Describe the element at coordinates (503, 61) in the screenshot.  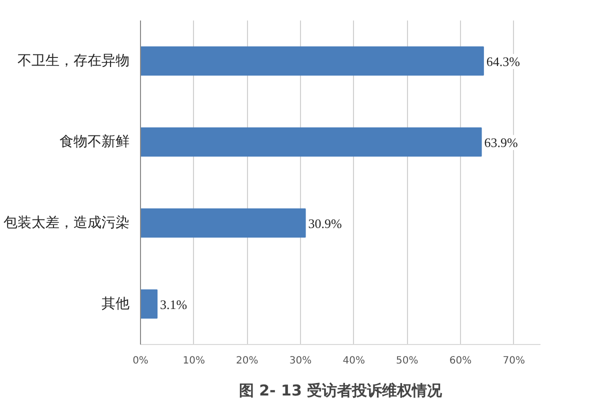
I see `data-label: 64.3%` at that location.